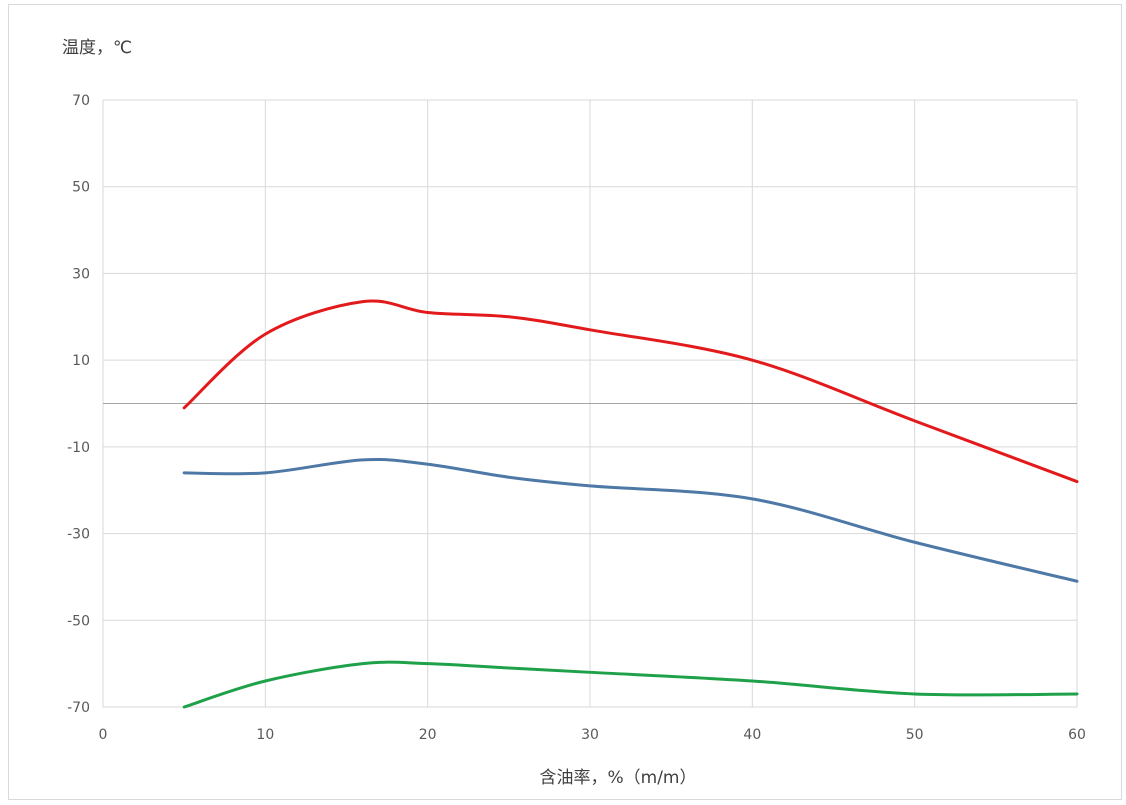 The height and width of the screenshot is (805, 1126). Describe the element at coordinates (915, 735) in the screenshot. I see `x-tick-label: 50` at that location.